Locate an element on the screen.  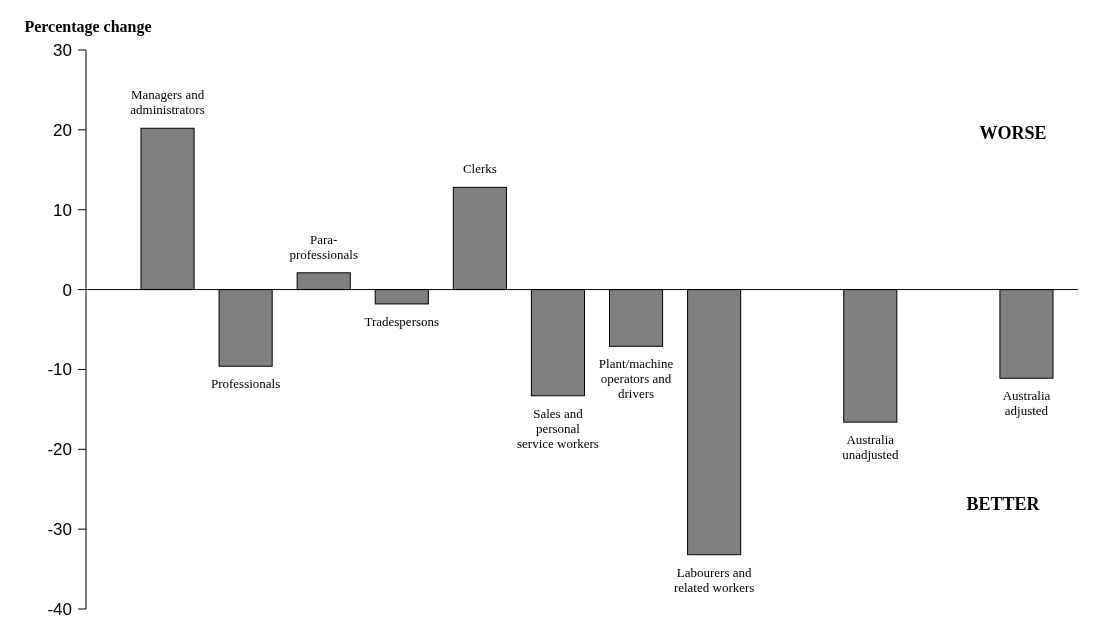
x-tick-label: Australia adjusted is located at coordinates (1026, 403).